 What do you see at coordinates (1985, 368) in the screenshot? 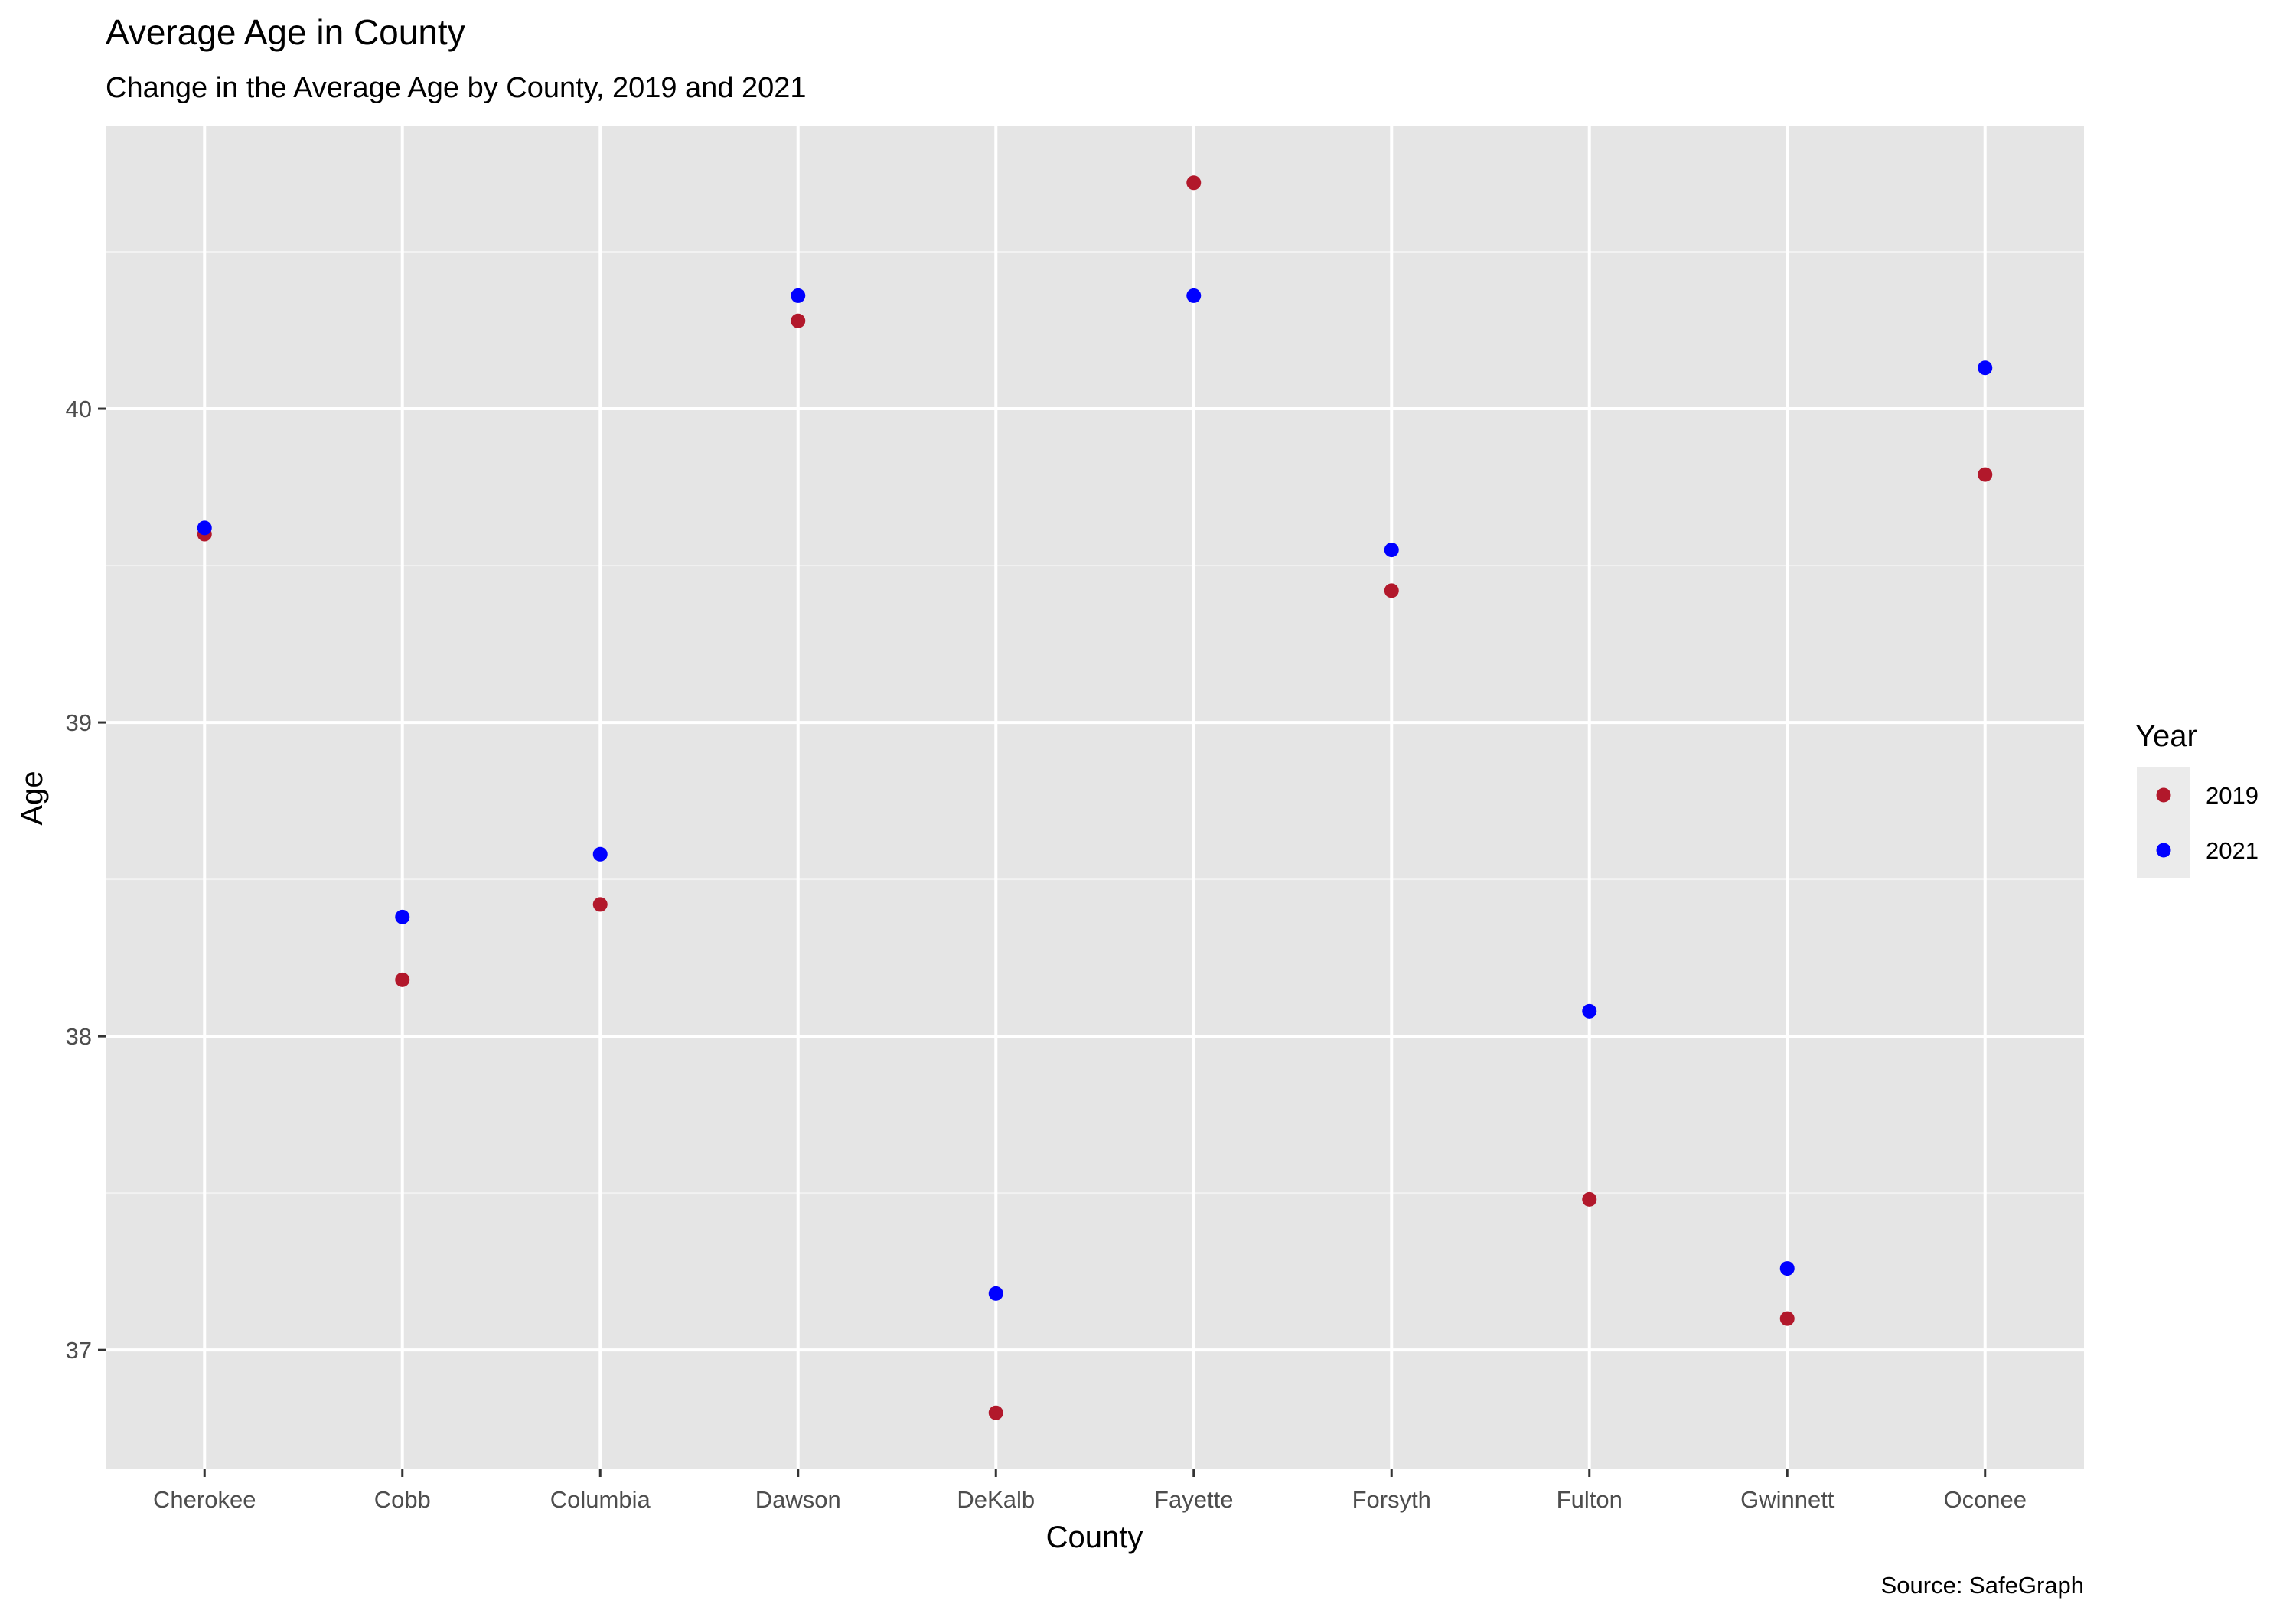
I see `point-2021-oconee` at bounding box center [1985, 368].